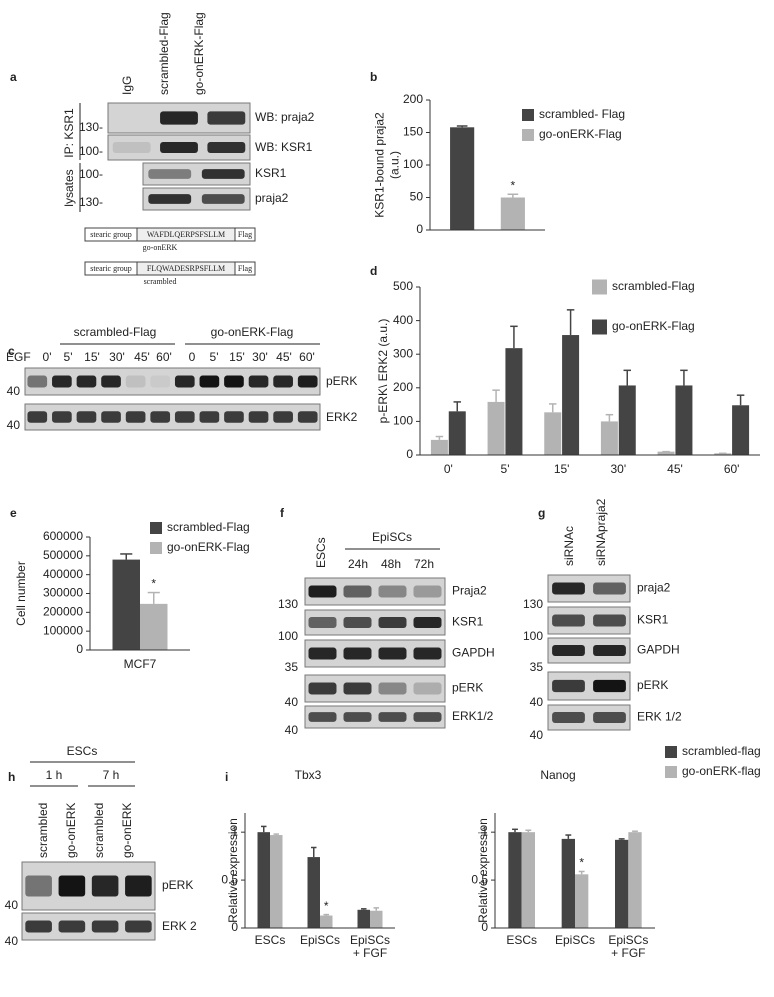 This screenshot has height=997, width=774. I want to click on y-tick-label: 50, so click(417, 197).